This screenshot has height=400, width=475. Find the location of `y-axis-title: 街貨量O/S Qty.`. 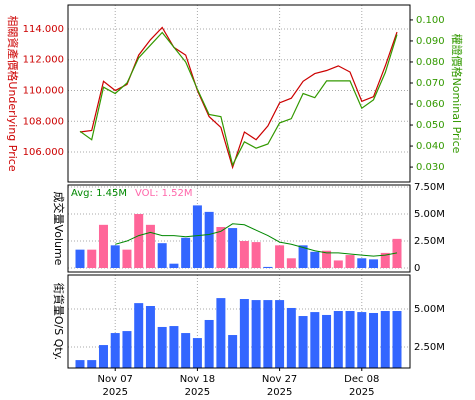

y-axis-title: 街貨量O/S Qty. is located at coordinates (59, 321).